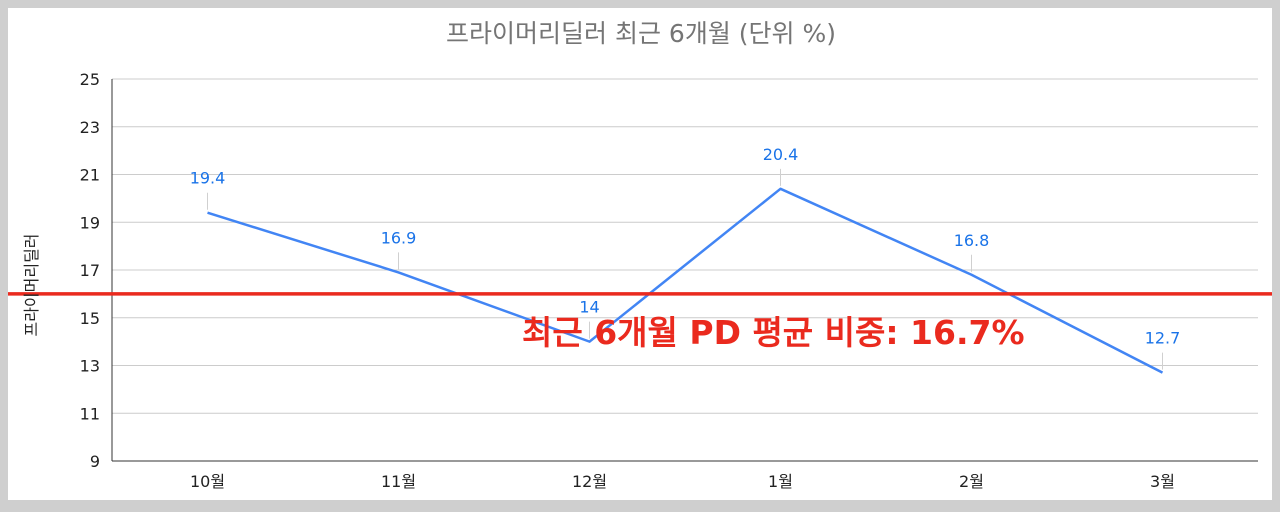  Describe the element at coordinates (90, 413) in the screenshot. I see `y-tick-label: 11` at that location.